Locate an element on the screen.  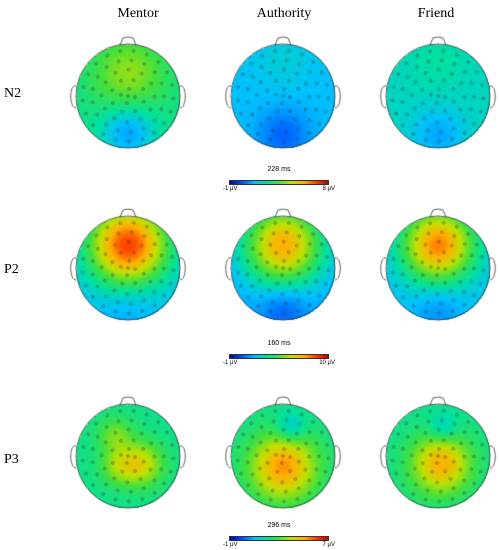
colorbar-time: 160 ms is located at coordinates (279, 343).